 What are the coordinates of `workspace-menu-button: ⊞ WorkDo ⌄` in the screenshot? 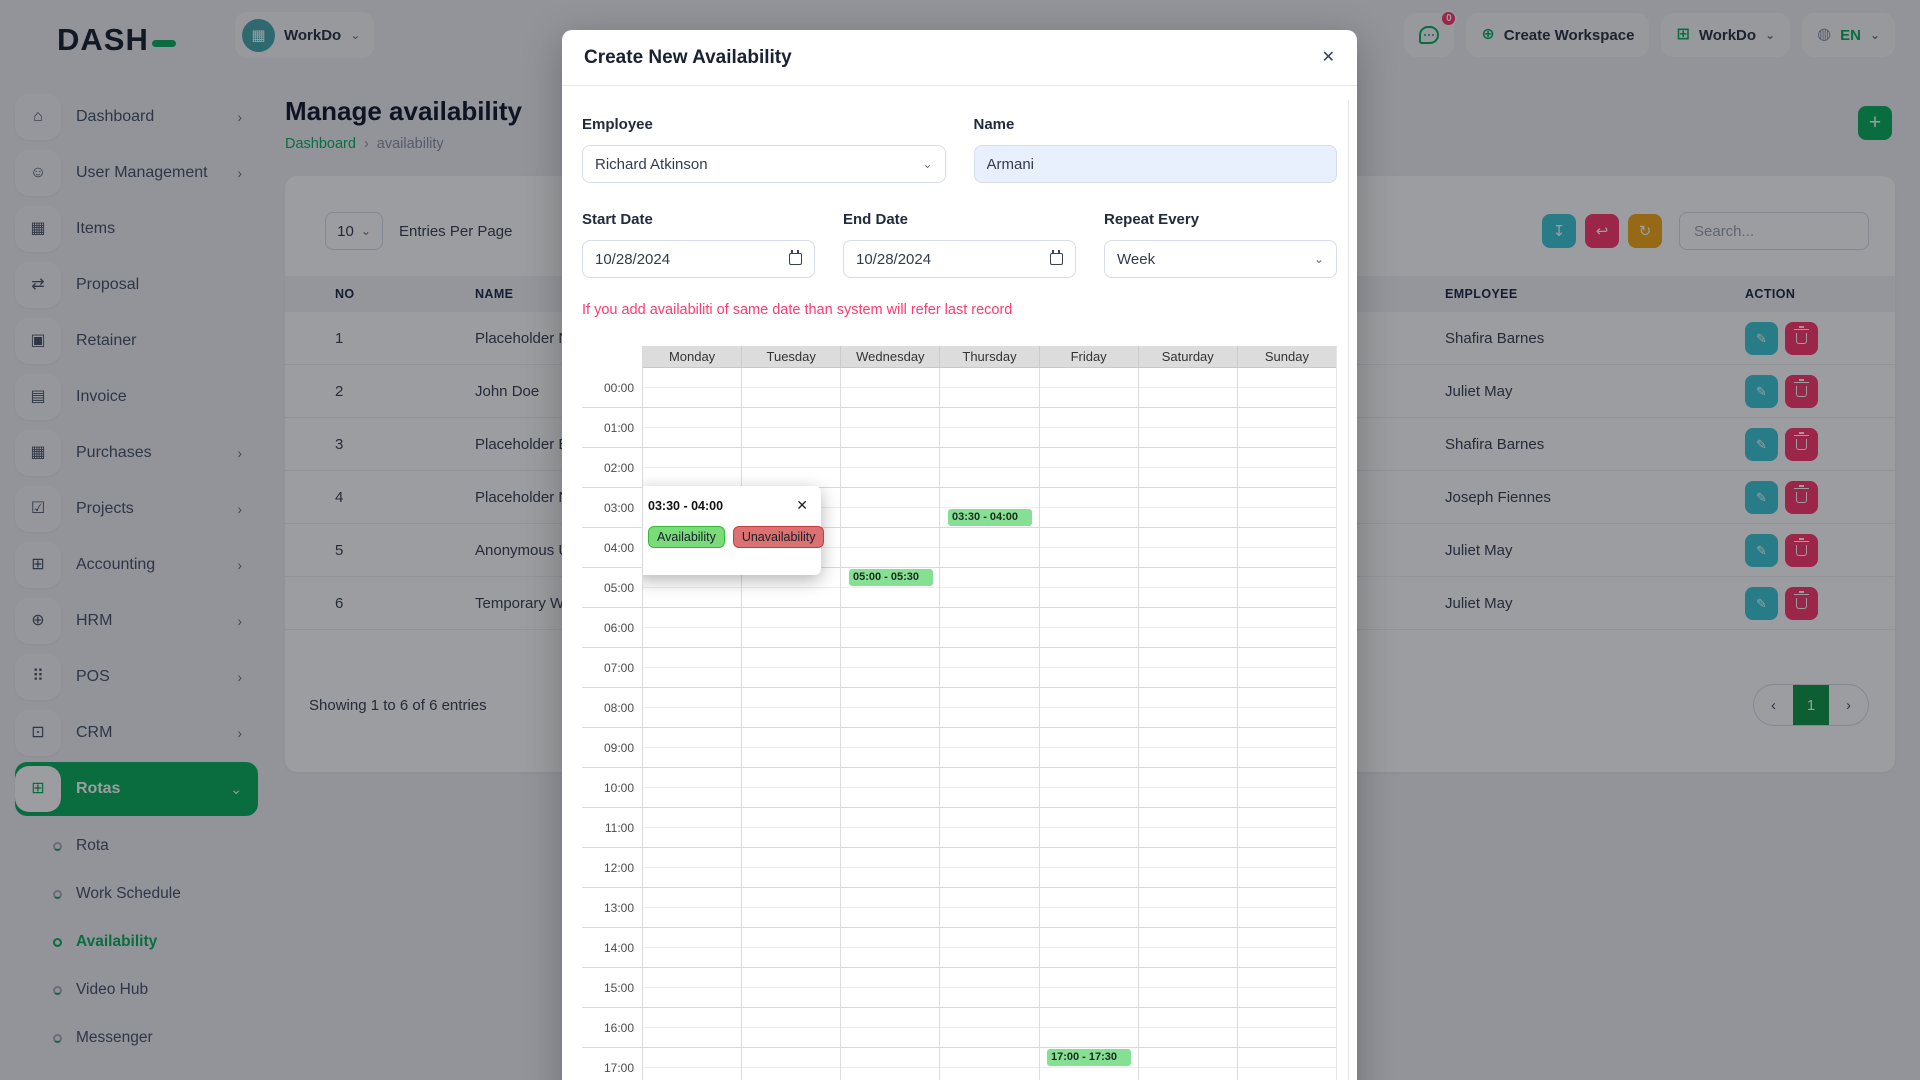 It's located at (1726, 35).